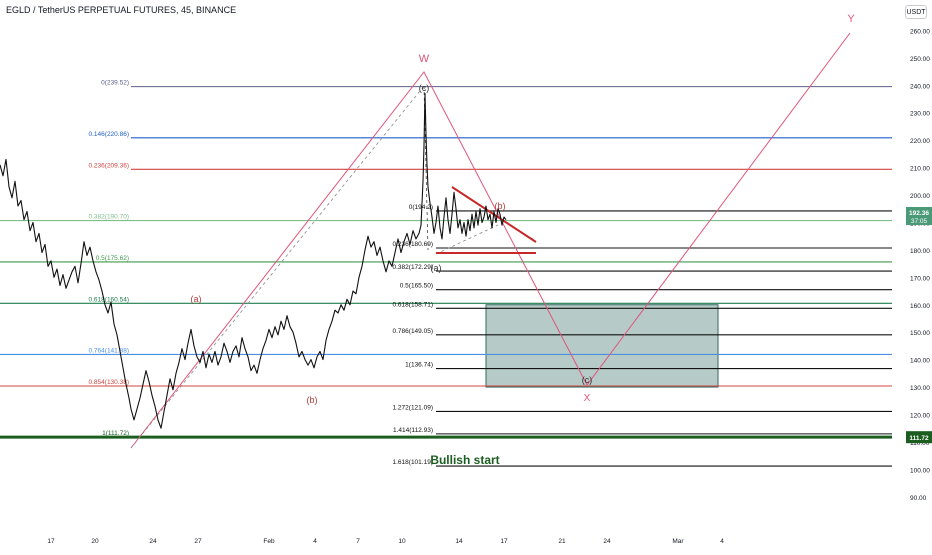  I want to click on fib-level-label-left: 0.236(209.36), so click(109, 165).